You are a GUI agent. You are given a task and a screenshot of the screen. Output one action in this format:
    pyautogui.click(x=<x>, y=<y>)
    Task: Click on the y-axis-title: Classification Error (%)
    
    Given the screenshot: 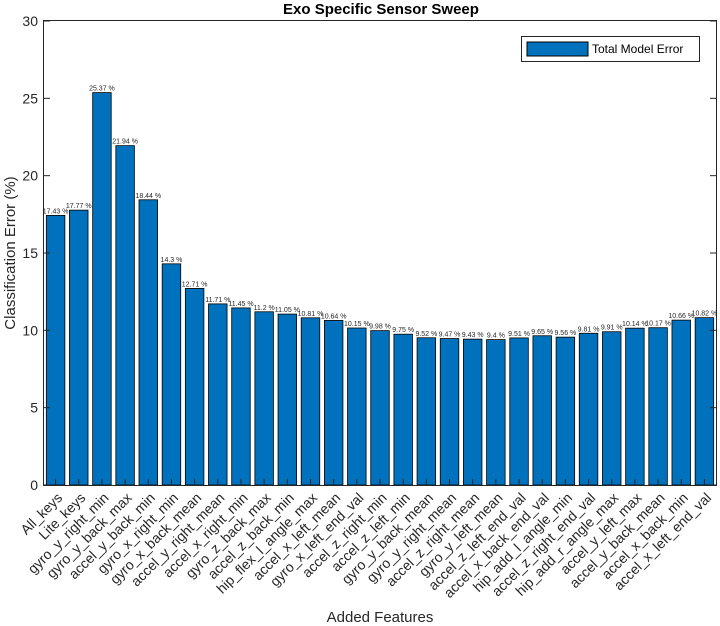 What is the action you would take?
    pyautogui.click(x=10, y=252)
    